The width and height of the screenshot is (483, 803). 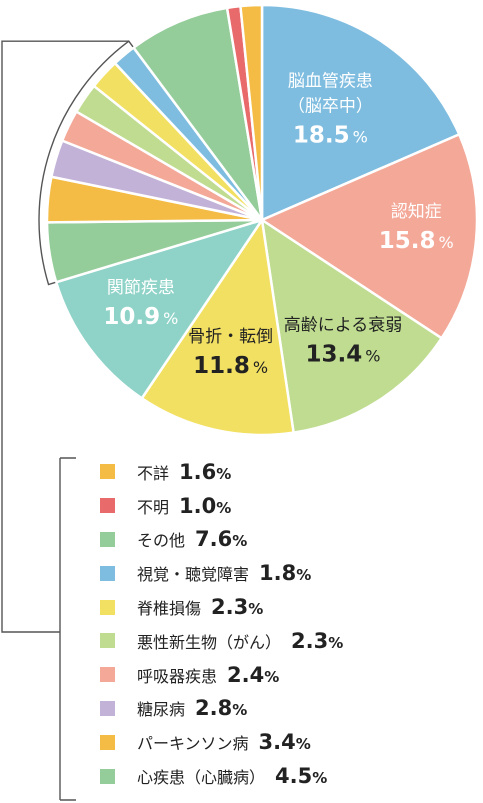 I want to click on slice-label: 骨折・転倒, so click(x=230, y=337).